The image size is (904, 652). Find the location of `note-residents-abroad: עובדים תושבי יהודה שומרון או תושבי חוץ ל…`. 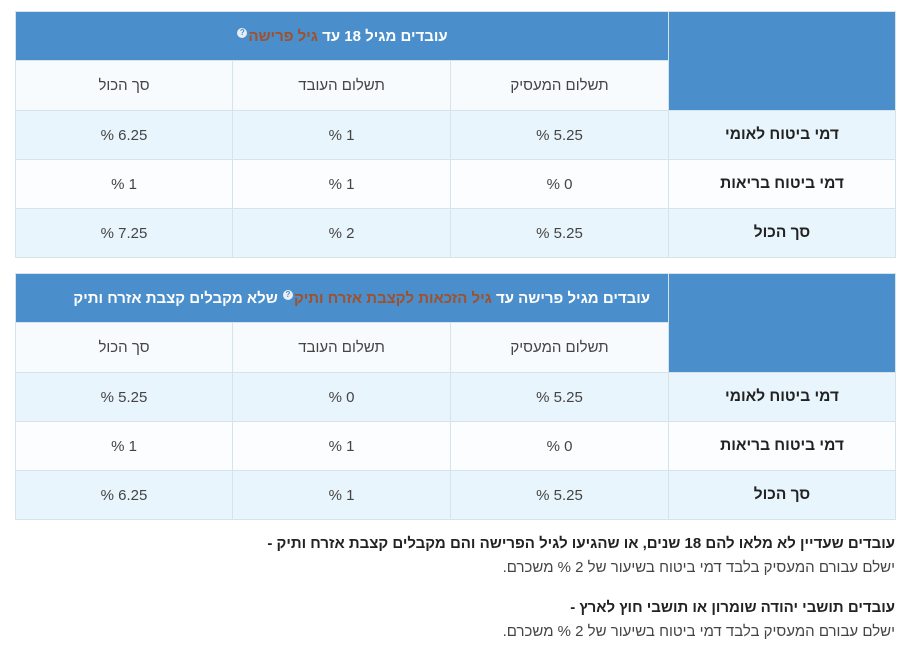

note-residents-abroad: עובדים תושבי יהודה שומרון או תושבי חוץ ל… is located at coordinates (455, 620).